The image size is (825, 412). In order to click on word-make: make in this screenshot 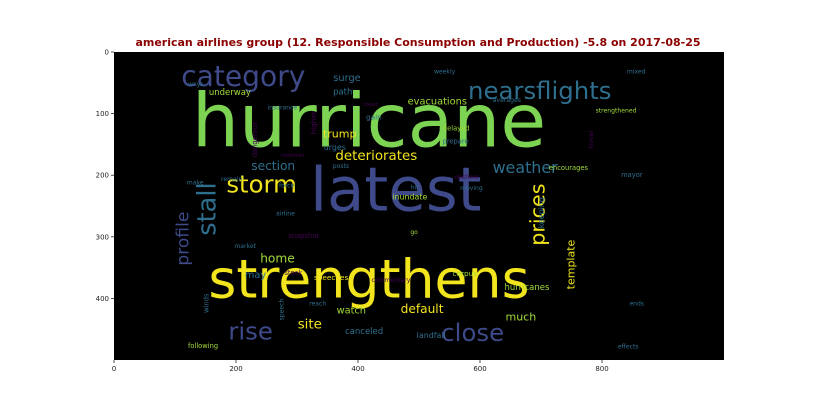, I will do `click(195, 183)`.